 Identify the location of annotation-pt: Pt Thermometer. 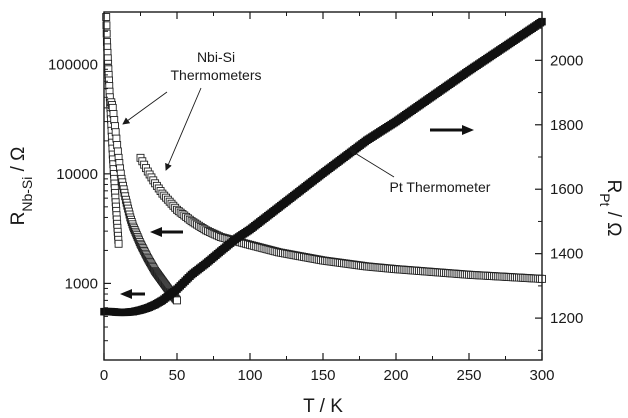
(440, 187).